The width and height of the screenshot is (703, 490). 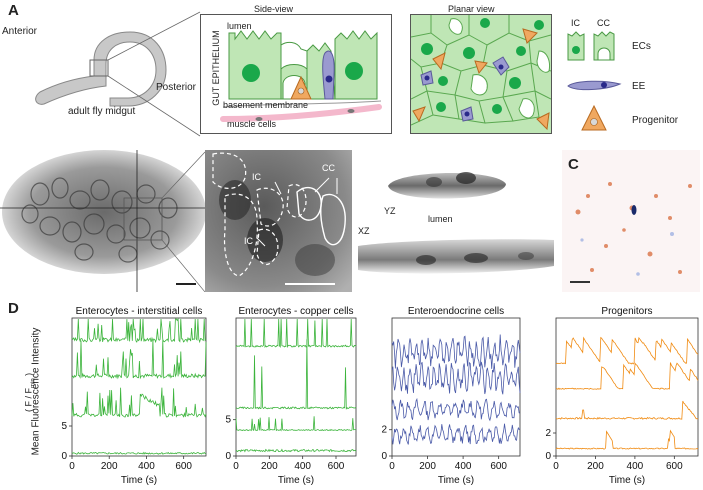 I want to click on chart-title: Progenitors, so click(x=626, y=311).